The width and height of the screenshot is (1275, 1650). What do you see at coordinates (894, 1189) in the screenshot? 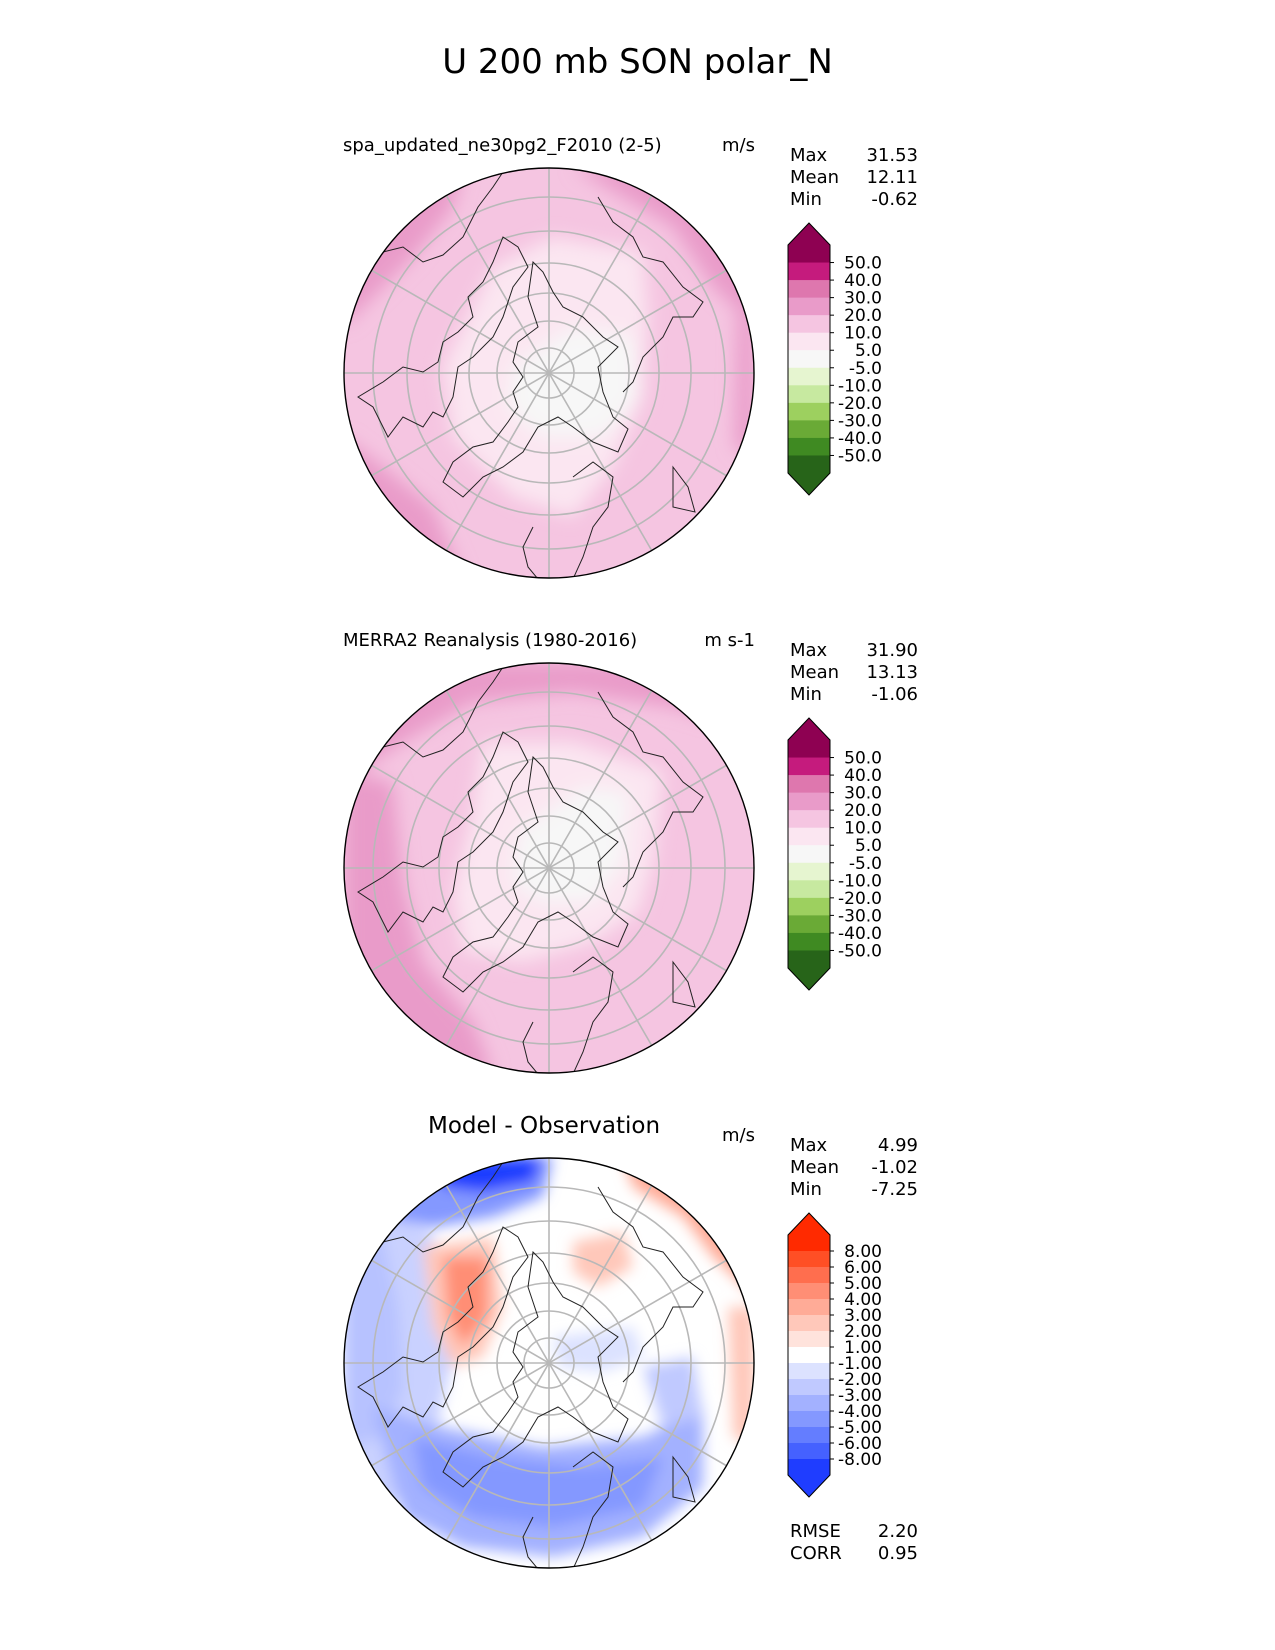
I see `stat-value-min: -7.25` at bounding box center [894, 1189].